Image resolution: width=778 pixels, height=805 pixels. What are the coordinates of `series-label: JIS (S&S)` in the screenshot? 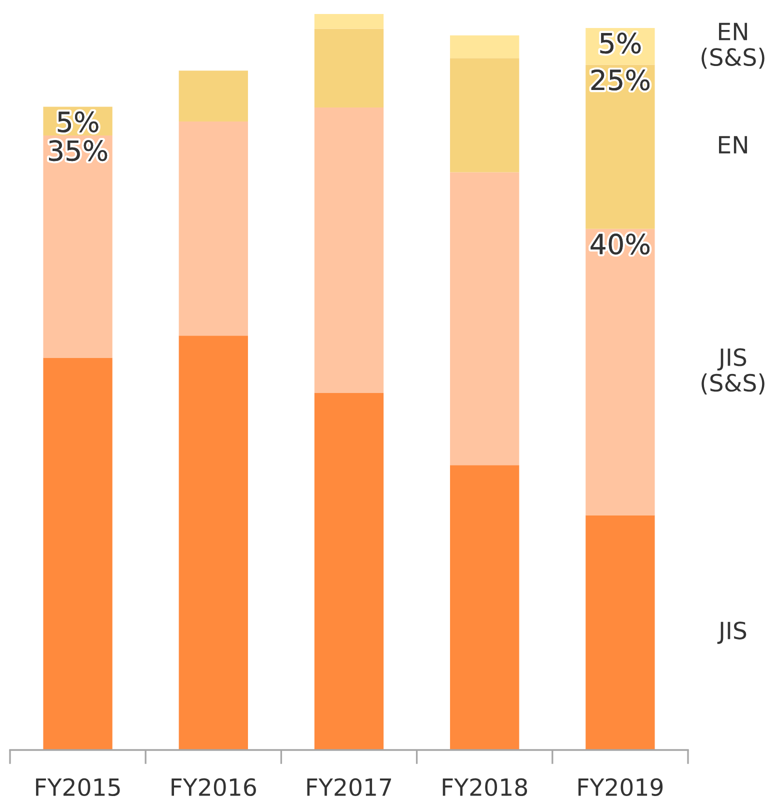 It's located at (733, 371).